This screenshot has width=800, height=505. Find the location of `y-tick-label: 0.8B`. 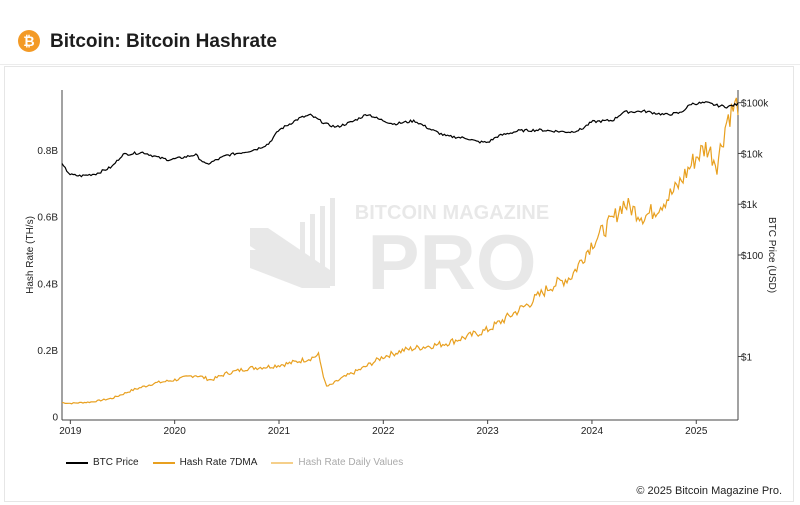

y-tick-label: 0.8B is located at coordinates (47, 151).